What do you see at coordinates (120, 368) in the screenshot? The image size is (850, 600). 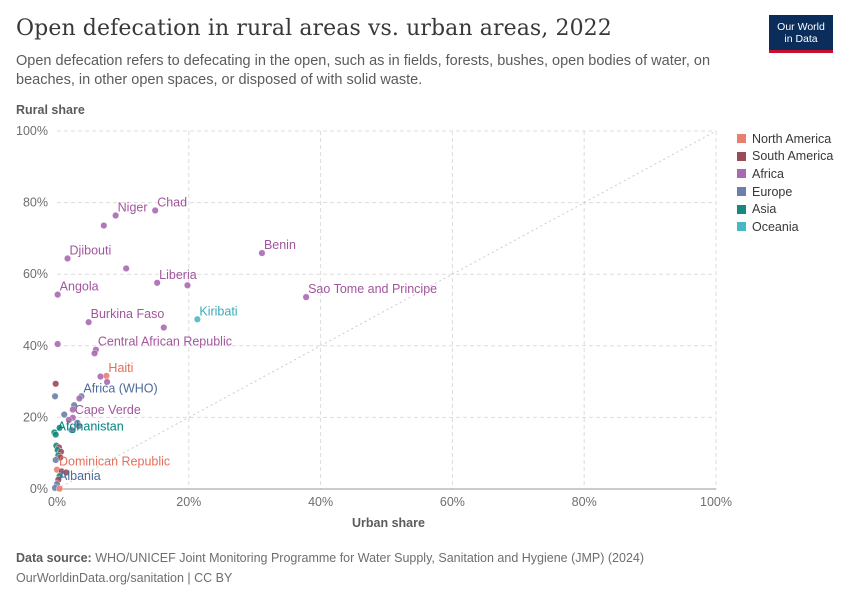 I see `point-label-haiti: Haiti` at bounding box center [120, 368].